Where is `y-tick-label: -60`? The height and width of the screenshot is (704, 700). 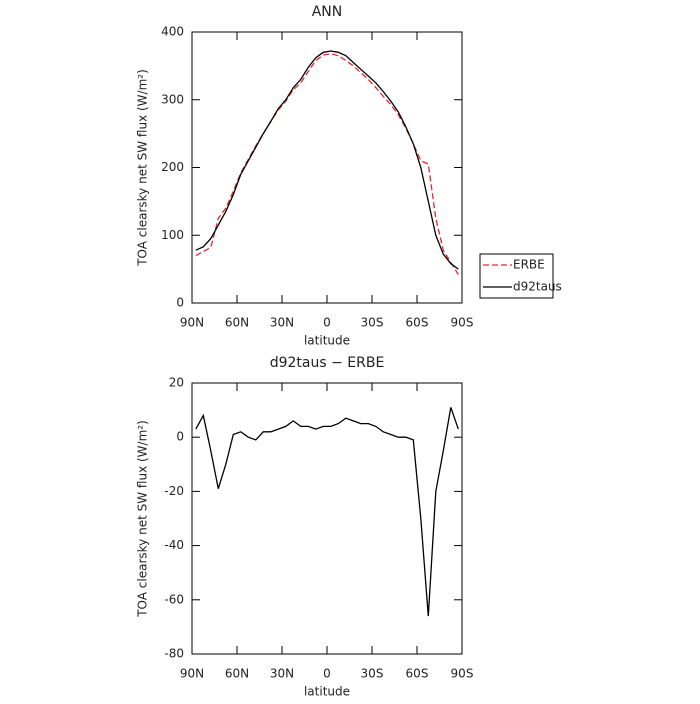 y-tick-label: -60 is located at coordinates (174, 599).